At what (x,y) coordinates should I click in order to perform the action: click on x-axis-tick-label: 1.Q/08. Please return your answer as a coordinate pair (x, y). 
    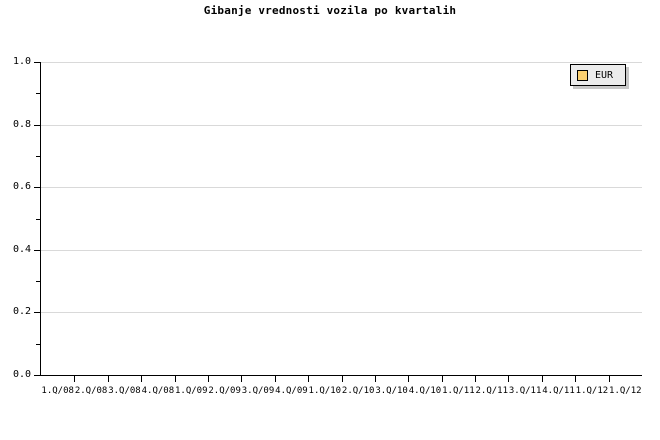
    Looking at the image, I should click on (57, 391).